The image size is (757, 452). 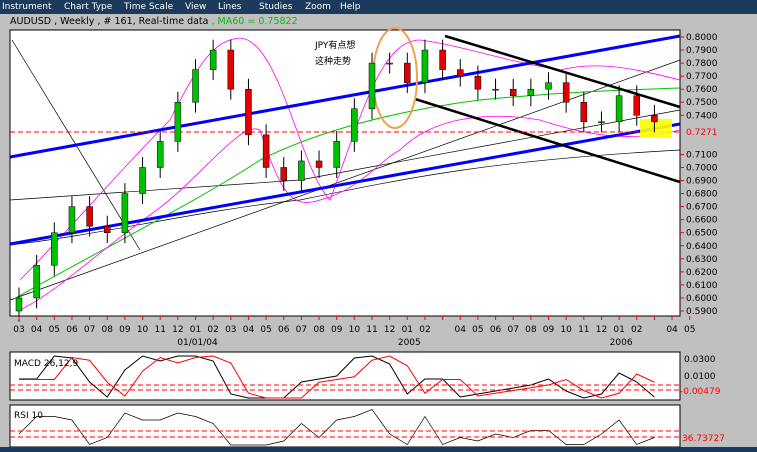 What do you see at coordinates (702, 273) in the screenshot?
I see `y-tick-label: 0.6200` at bounding box center [702, 273].